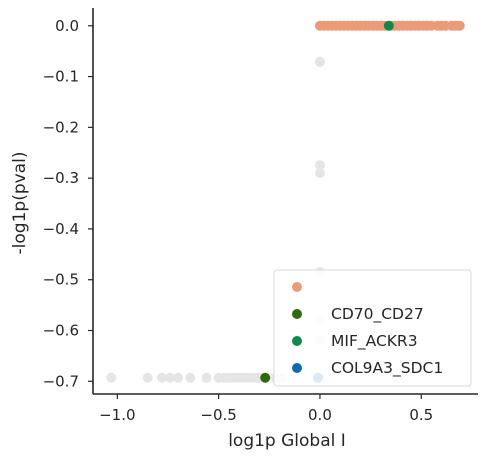 The height and width of the screenshot is (460, 489). Describe the element at coordinates (61, 127) in the screenshot. I see `y-tick-label: −0.2` at that location.